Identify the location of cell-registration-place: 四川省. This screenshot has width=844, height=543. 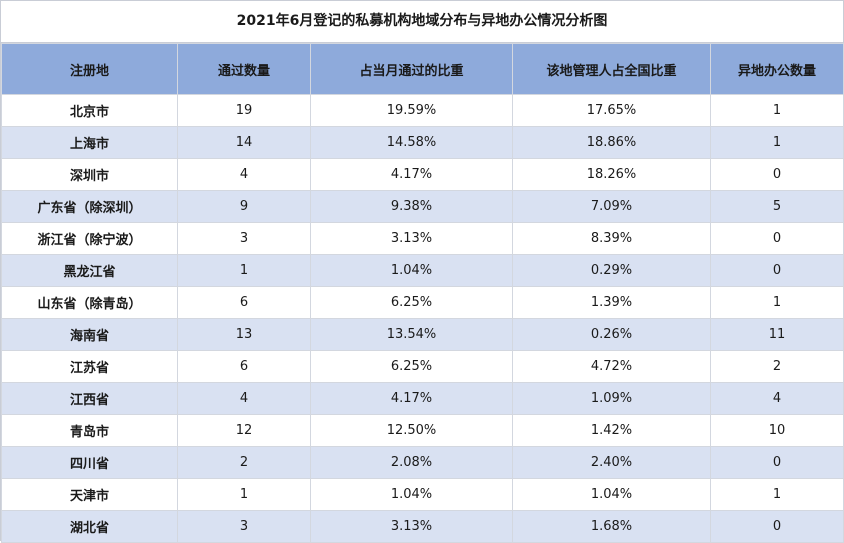
(89, 462).